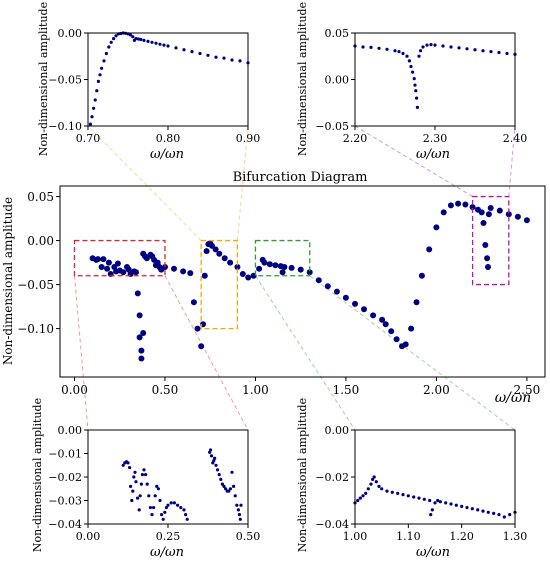 This screenshot has width=550, height=563. I want to click on x-tick-label: 0.70, so click(88, 138).